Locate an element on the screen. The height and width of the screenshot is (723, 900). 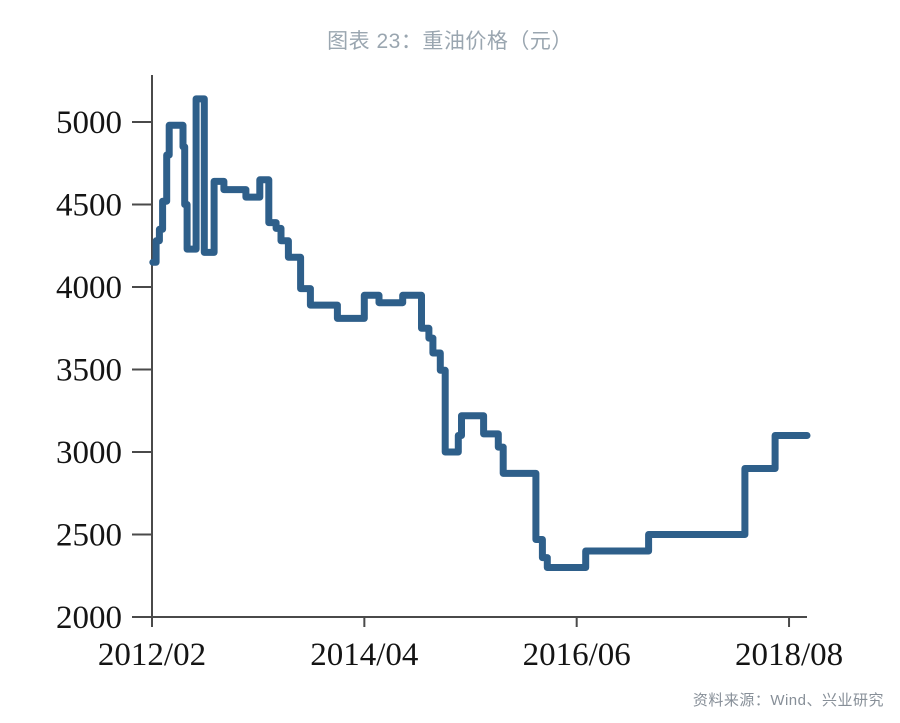
x-tick-label: 2018/08 is located at coordinates (789, 655).